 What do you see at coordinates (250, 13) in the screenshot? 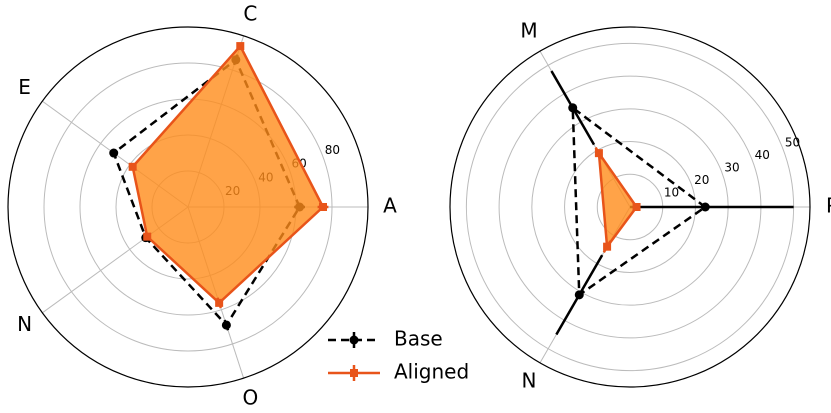
I see `category-label: C` at bounding box center [250, 13].